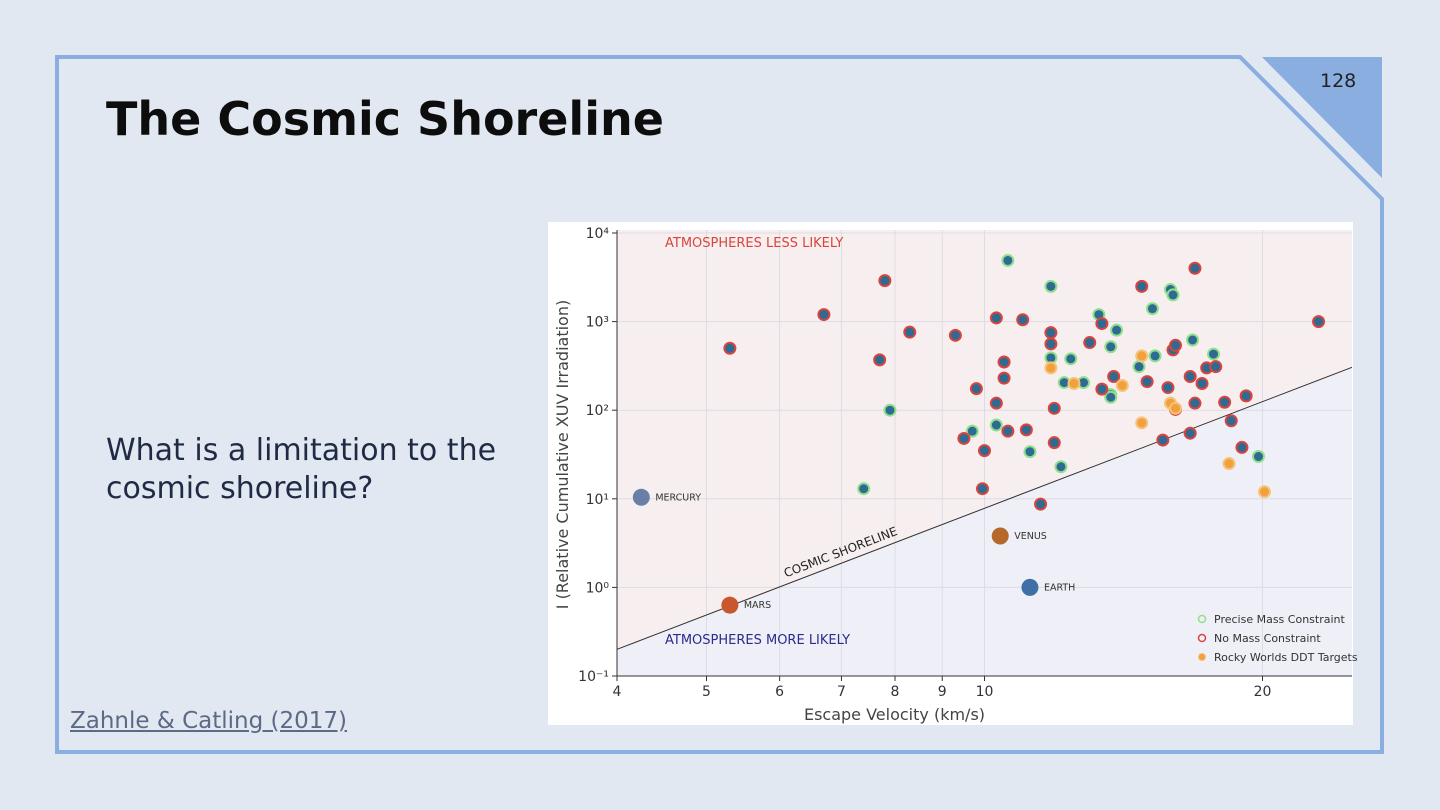 This screenshot has height=810, width=1440. What do you see at coordinates (1322, 117) in the screenshot?
I see `corner-triangle` at bounding box center [1322, 117].